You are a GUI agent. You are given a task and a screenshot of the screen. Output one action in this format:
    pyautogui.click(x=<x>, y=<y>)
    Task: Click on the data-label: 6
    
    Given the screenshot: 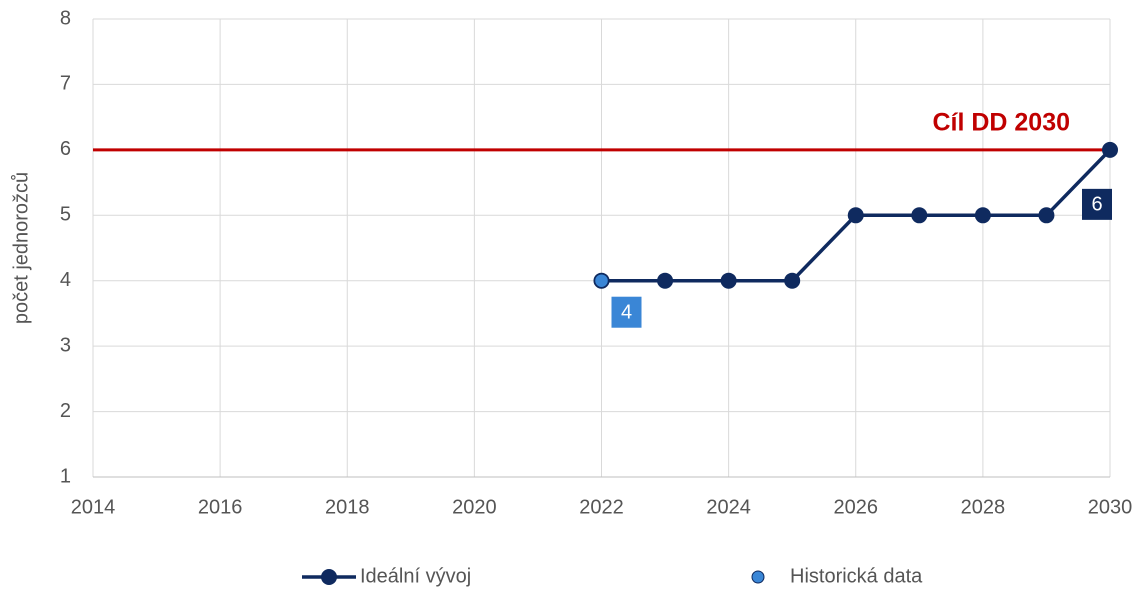 What is the action you would take?
    pyautogui.click(x=1096, y=205)
    